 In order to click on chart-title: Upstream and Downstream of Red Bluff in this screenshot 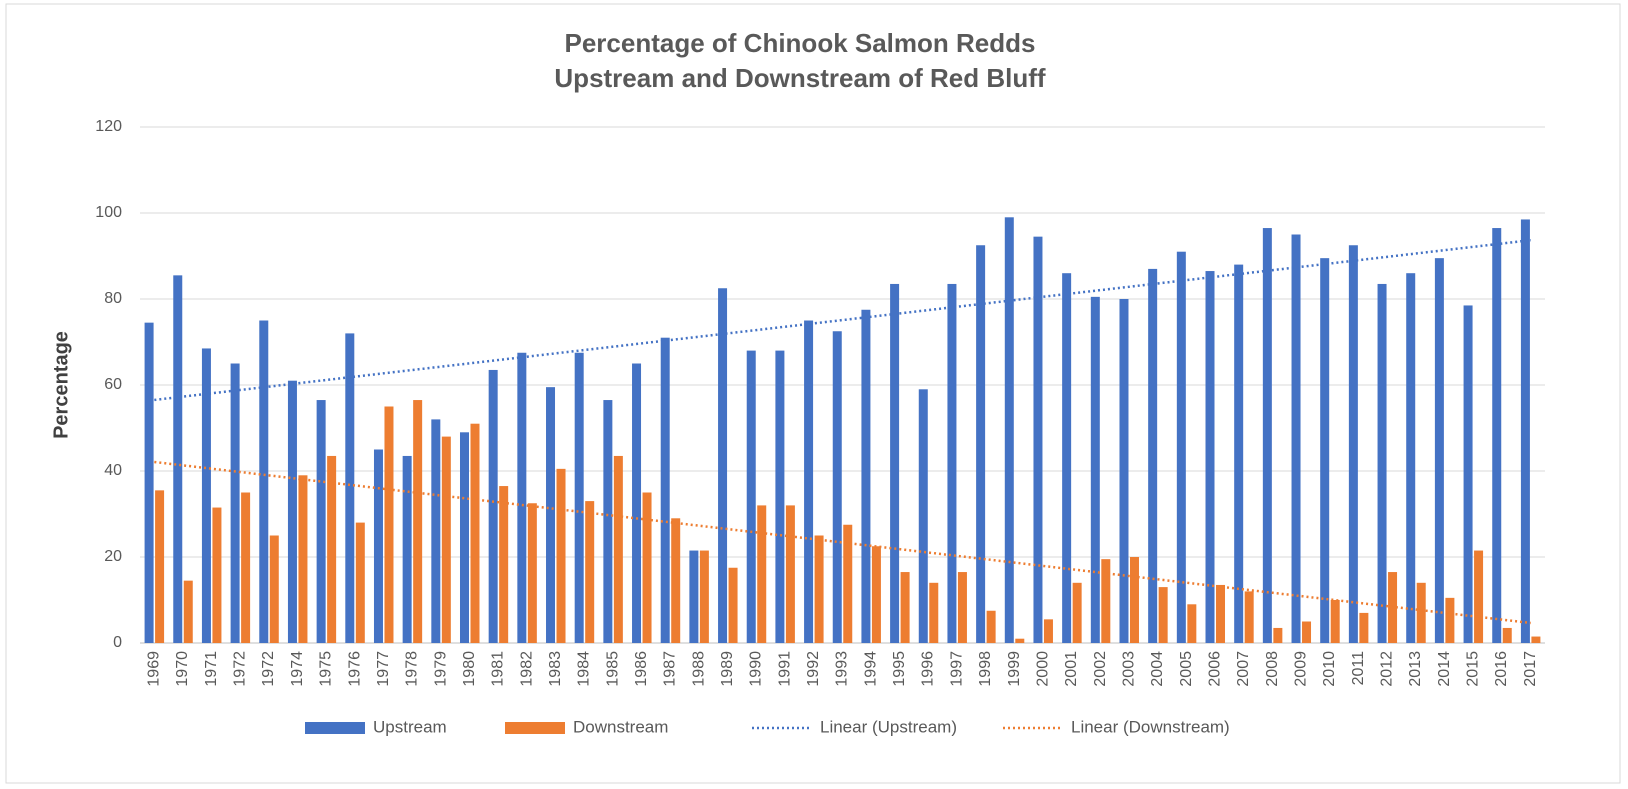, I will do `click(800, 78)`.